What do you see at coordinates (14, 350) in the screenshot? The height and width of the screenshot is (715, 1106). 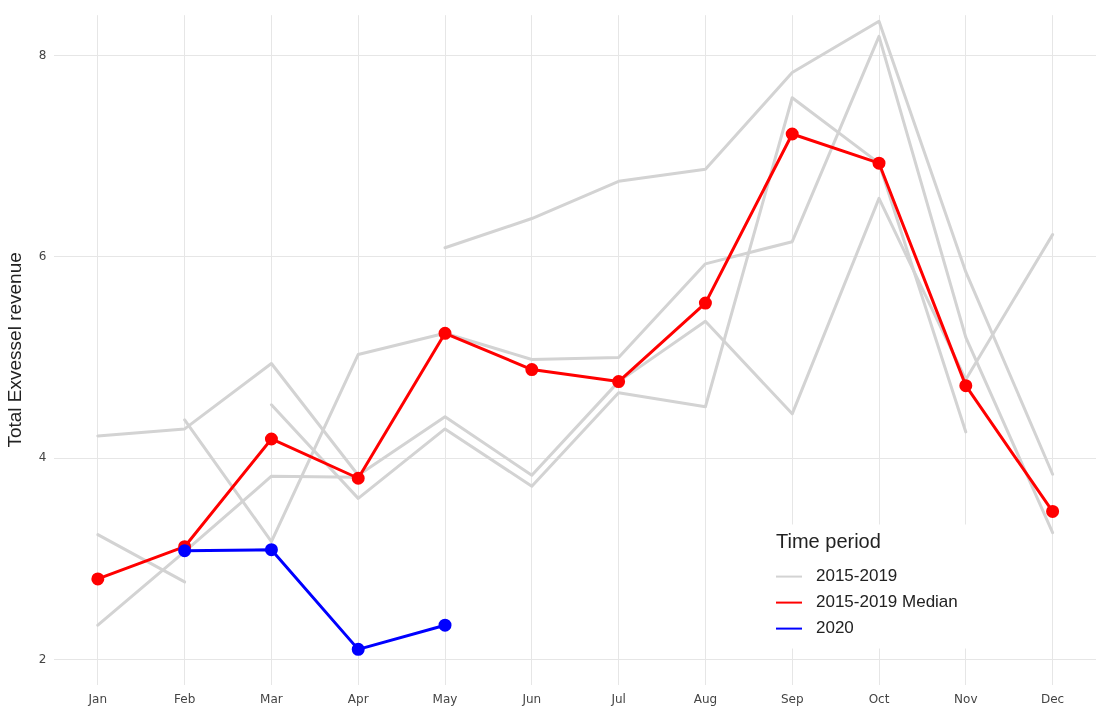 I see `y-axis-title: Total Exvessel revenue` at bounding box center [14, 350].